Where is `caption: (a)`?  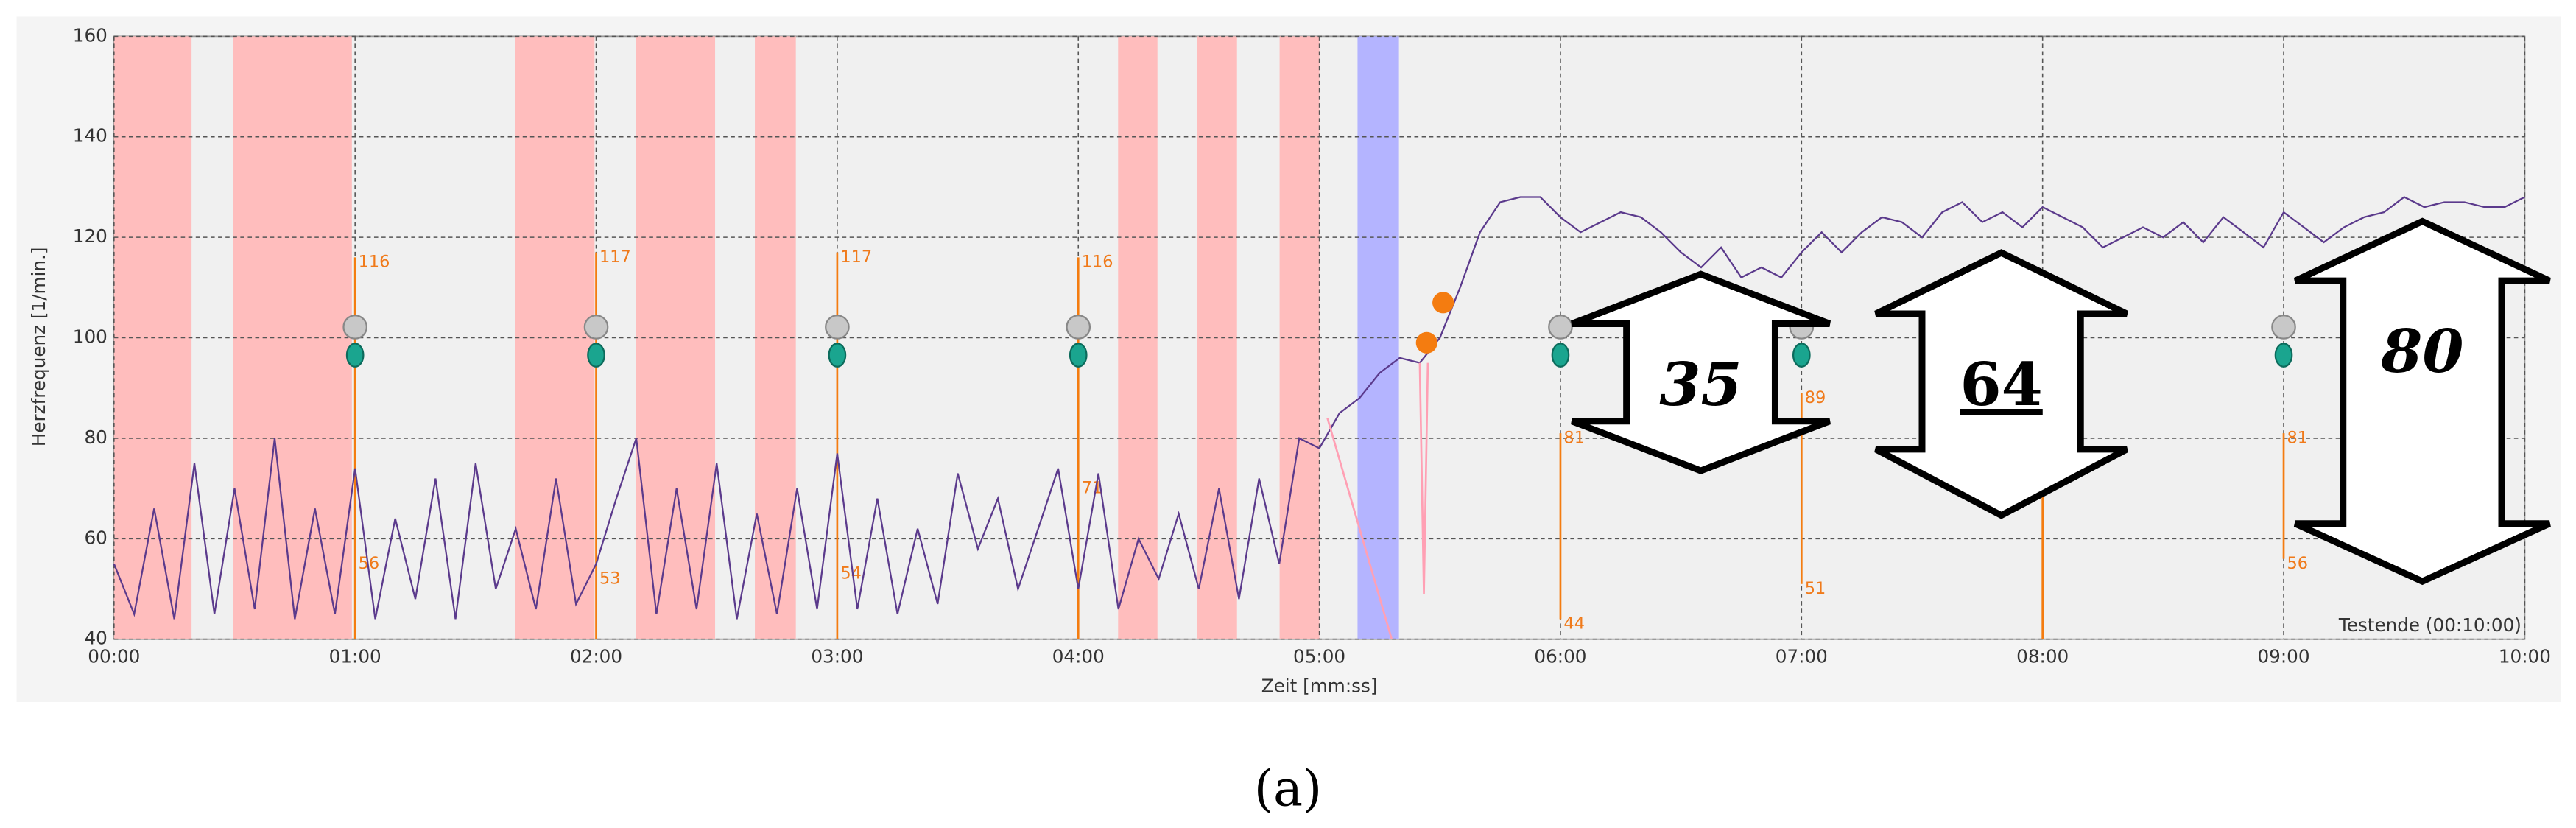 caption: (a) is located at coordinates (1288, 789).